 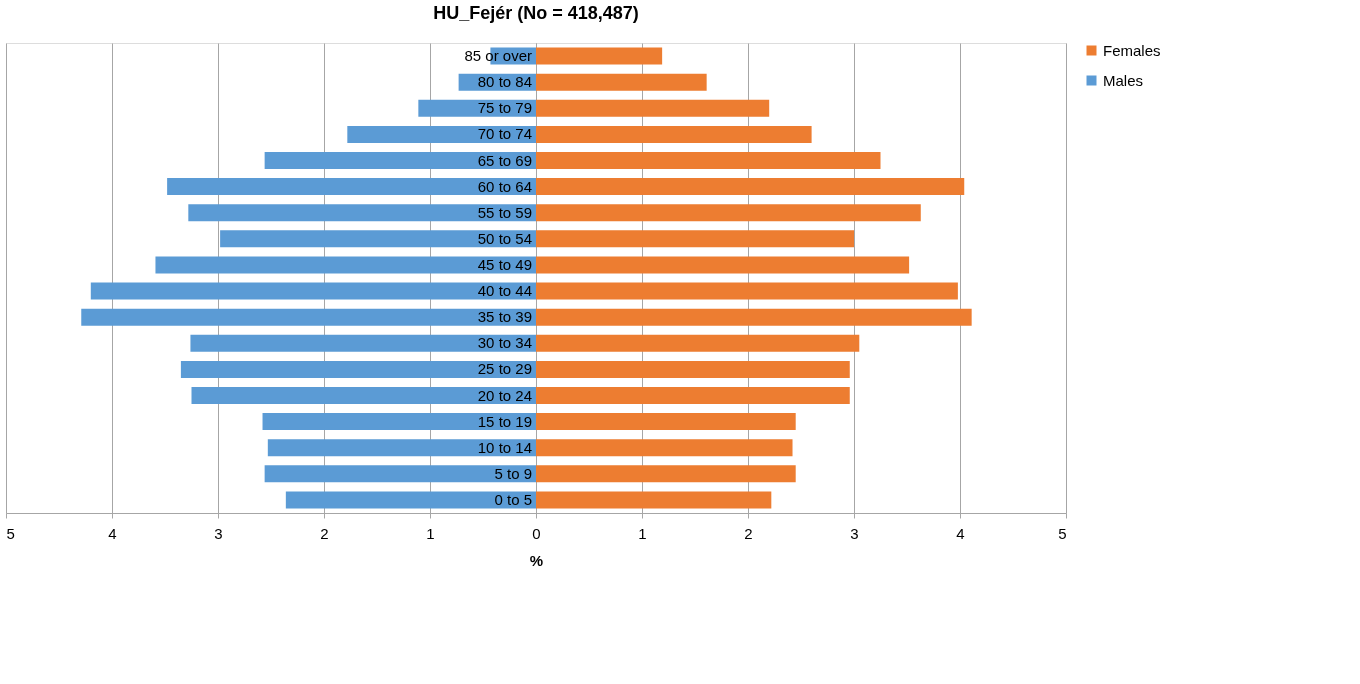 What do you see at coordinates (504, 369) in the screenshot?
I see `y-tick-label: 25 to 29` at bounding box center [504, 369].